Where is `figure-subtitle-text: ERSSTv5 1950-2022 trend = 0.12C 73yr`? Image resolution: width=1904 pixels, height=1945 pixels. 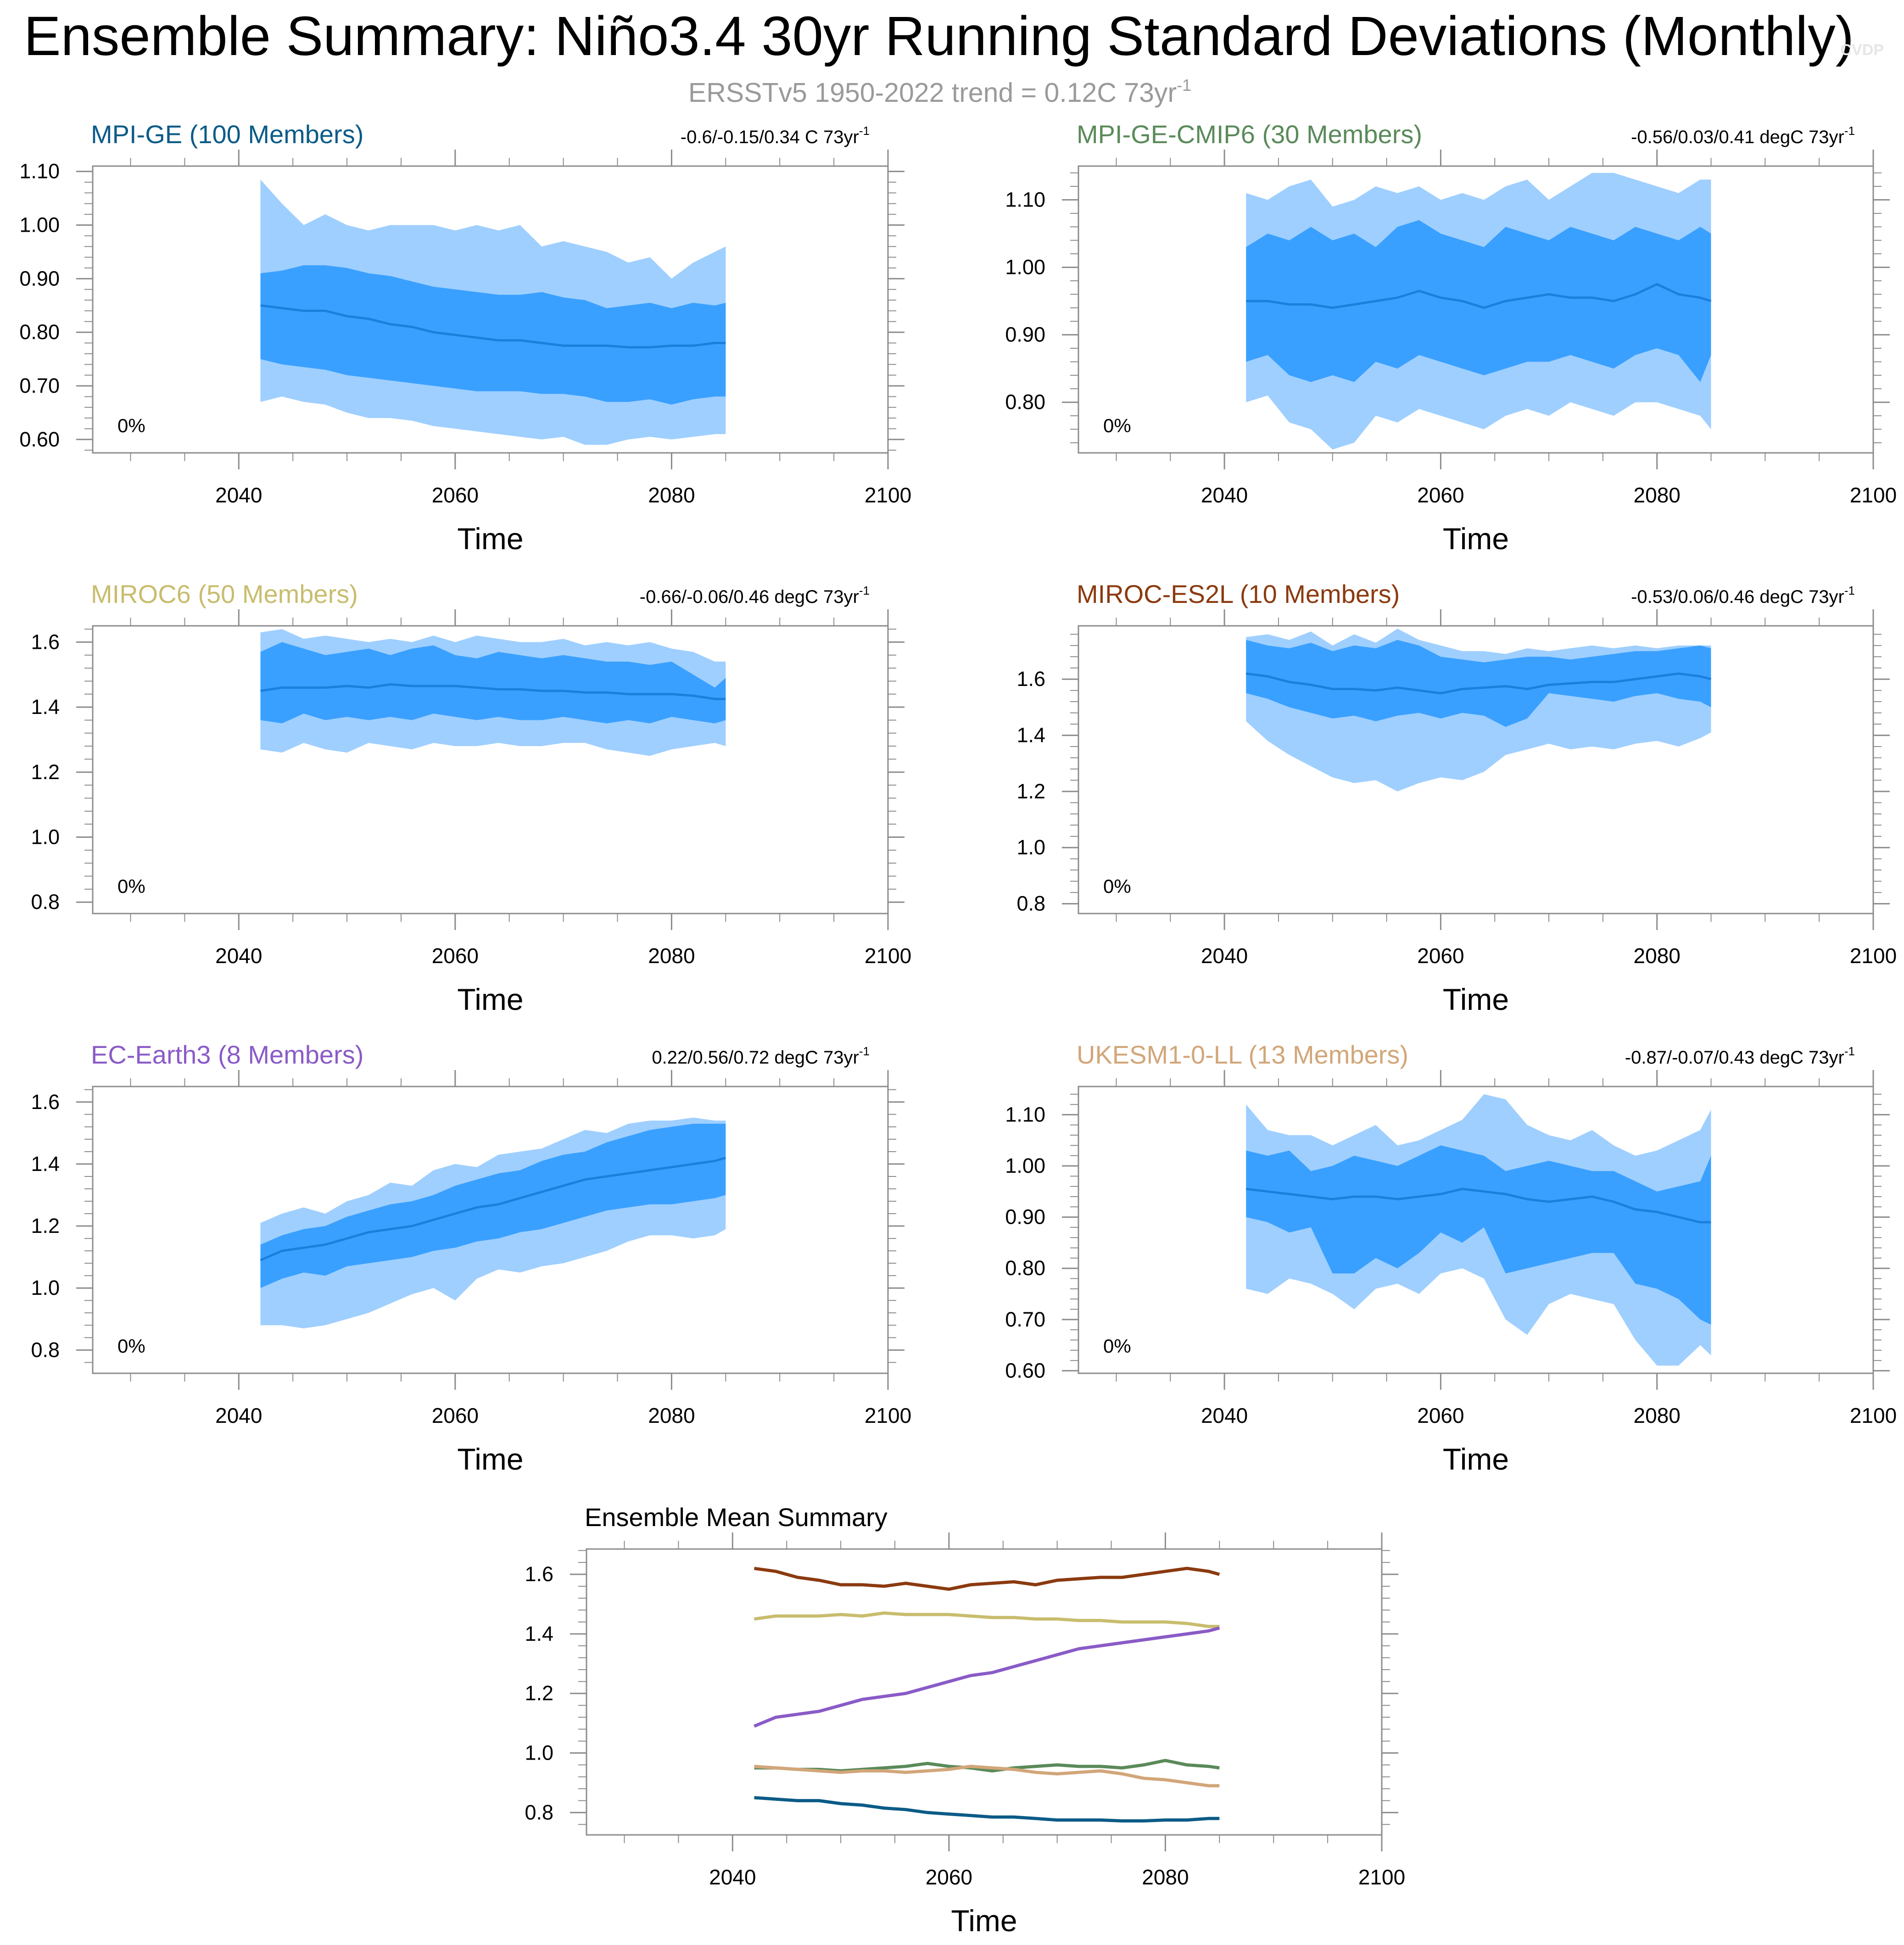
figure-subtitle-text: ERSSTv5 1950-2022 trend = 0.12C 73yr is located at coordinates (932, 93).